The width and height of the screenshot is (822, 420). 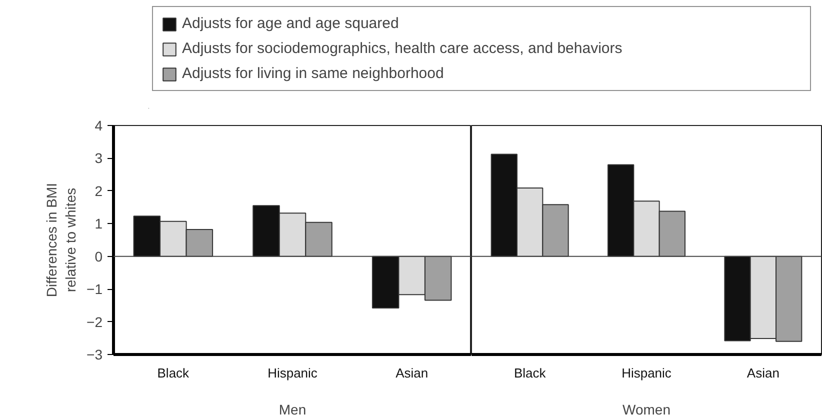 I want to click on y-tick-label: 2, so click(x=98, y=190).